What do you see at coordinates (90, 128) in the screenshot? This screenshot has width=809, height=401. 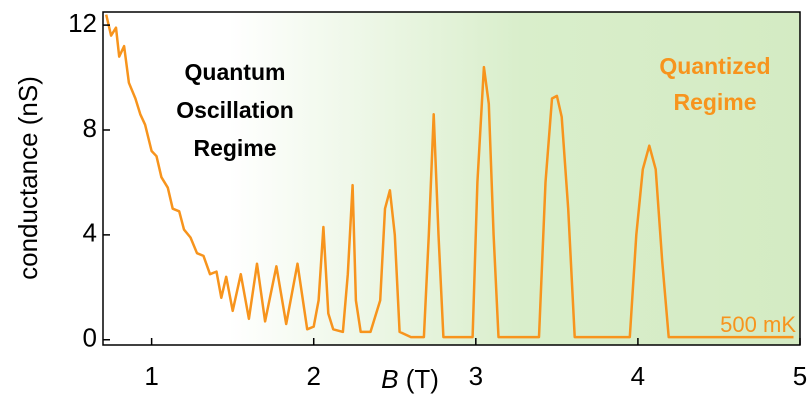 I see `y-tick-label: 8` at bounding box center [90, 128].